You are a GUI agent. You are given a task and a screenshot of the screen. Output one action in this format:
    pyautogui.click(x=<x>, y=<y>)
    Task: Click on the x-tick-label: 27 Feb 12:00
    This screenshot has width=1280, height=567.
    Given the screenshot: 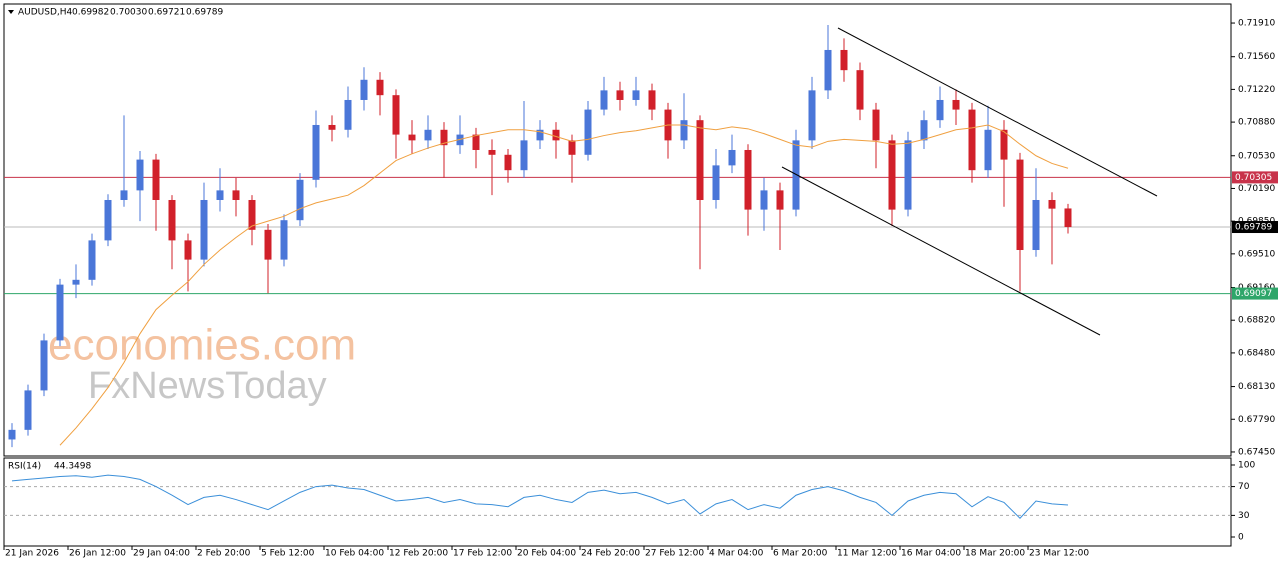 What is the action you would take?
    pyautogui.click(x=674, y=554)
    